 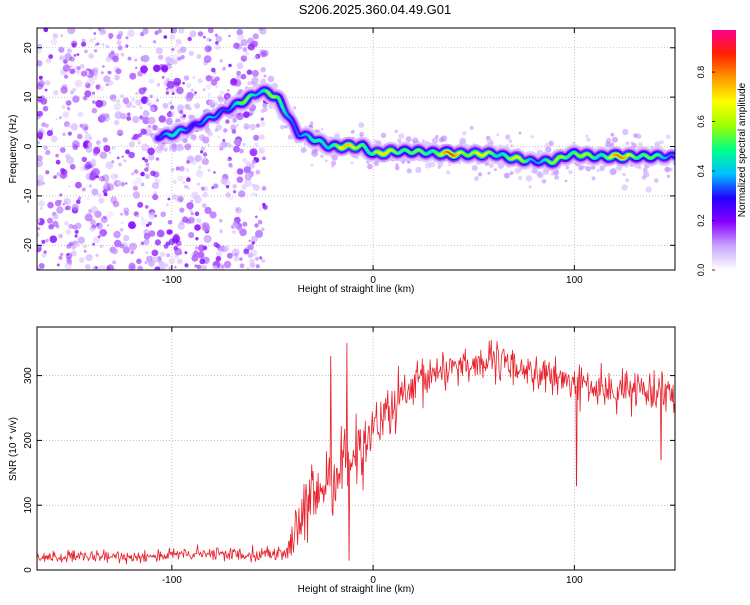 I want to click on colorbar-tick-label: 0.6, so click(x=701, y=121).